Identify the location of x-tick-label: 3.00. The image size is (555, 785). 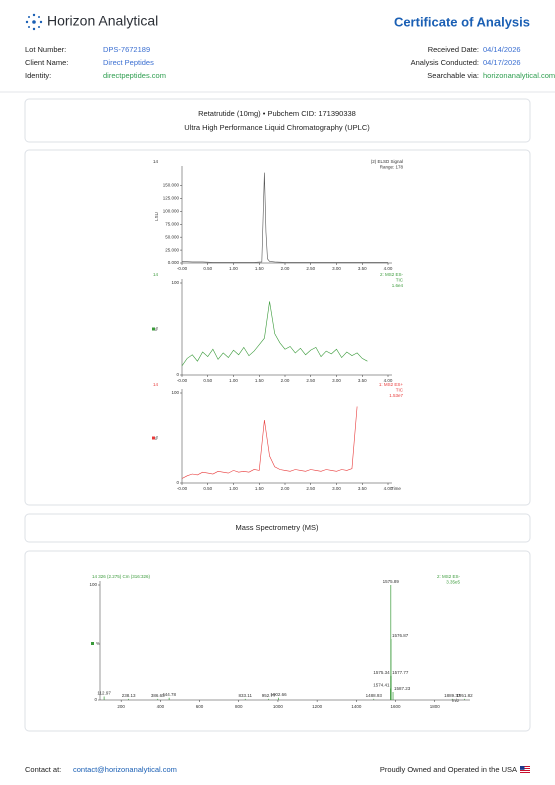
(336, 380).